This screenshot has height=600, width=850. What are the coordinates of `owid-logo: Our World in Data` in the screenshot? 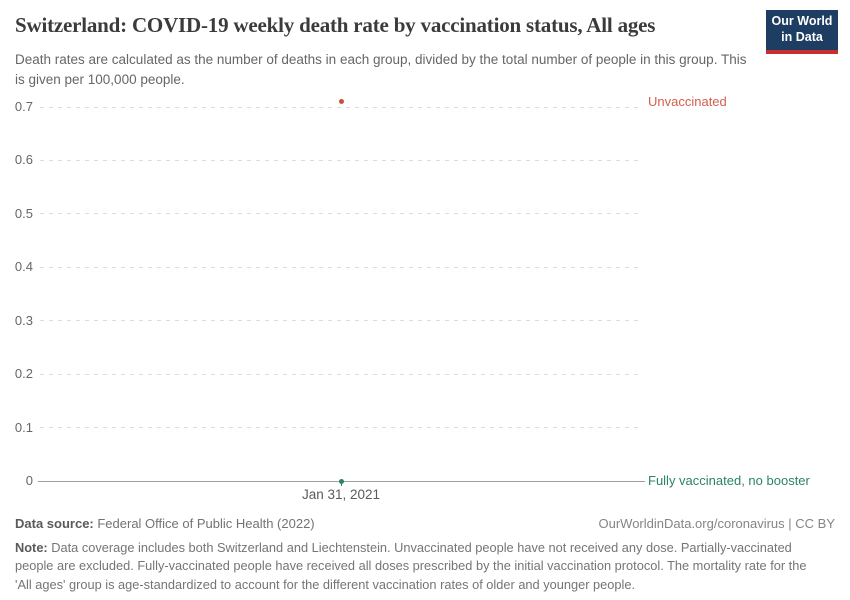 It's located at (802, 32).